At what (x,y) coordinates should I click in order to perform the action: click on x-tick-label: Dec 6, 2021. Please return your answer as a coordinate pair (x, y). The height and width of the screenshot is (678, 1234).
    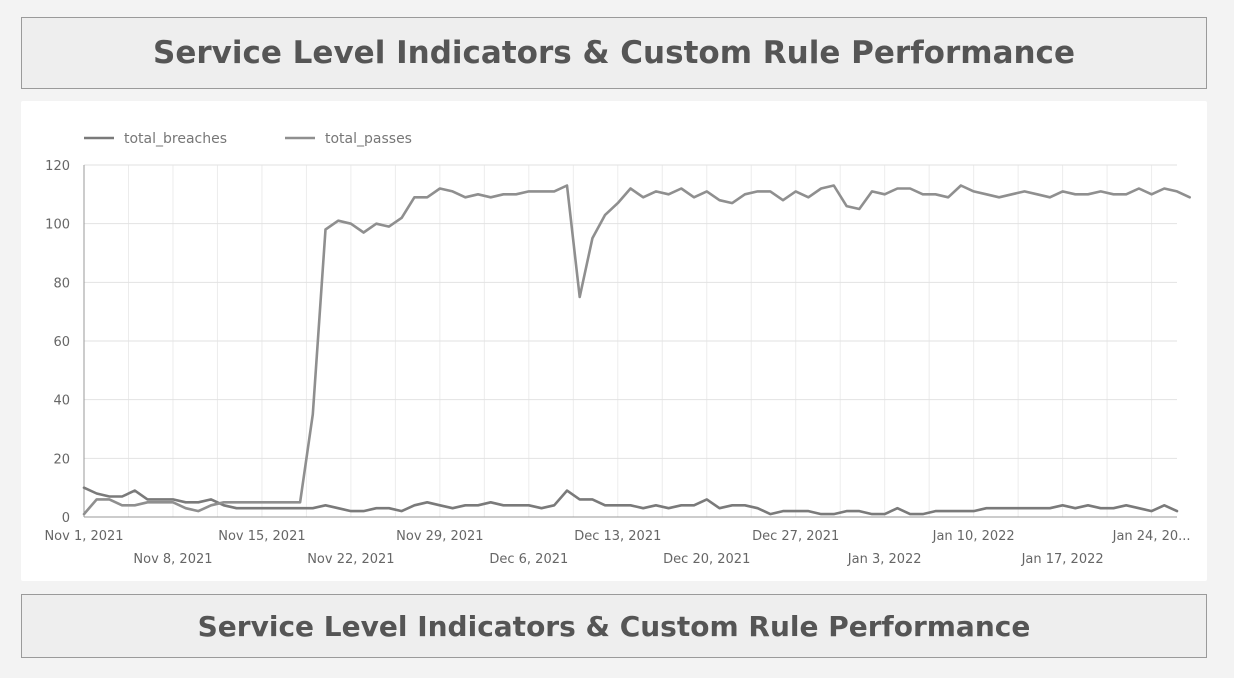
    Looking at the image, I should click on (528, 559).